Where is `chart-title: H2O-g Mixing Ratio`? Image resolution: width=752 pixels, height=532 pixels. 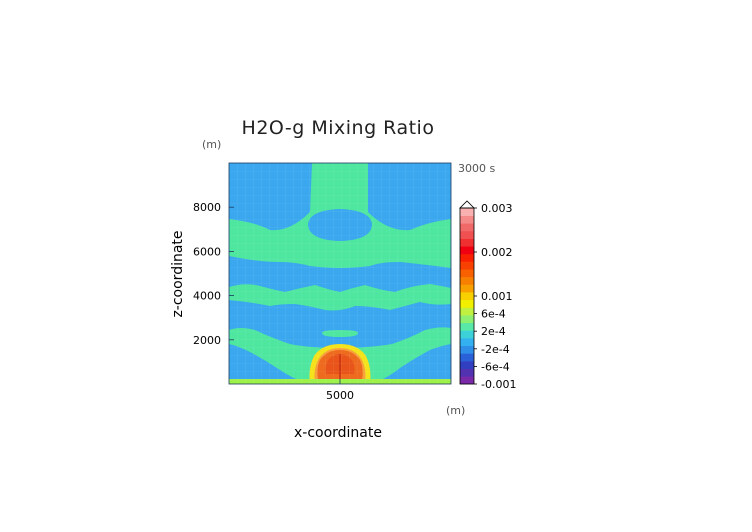
chart-title: H2O-g Mixing Ratio is located at coordinates (338, 128).